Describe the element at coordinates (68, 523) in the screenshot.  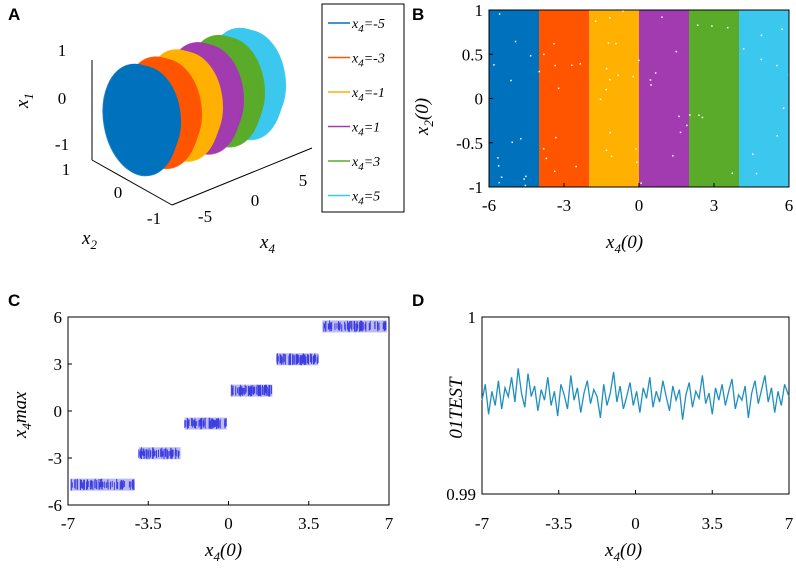
I see `c-xtick-label: -7` at that location.